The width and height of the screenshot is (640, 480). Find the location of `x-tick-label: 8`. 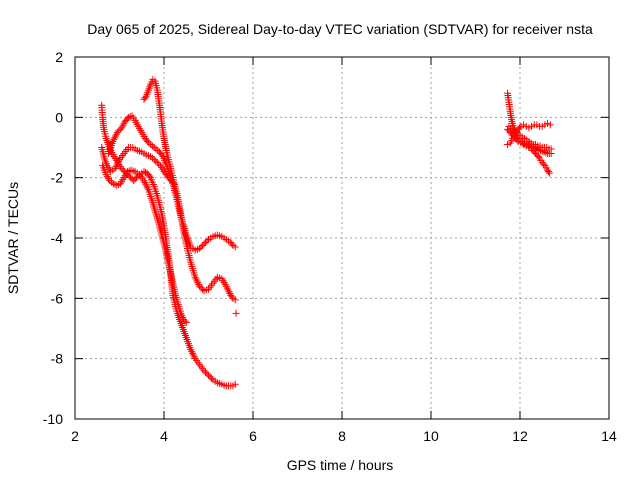

x-tick-label: 8 is located at coordinates (342, 436).